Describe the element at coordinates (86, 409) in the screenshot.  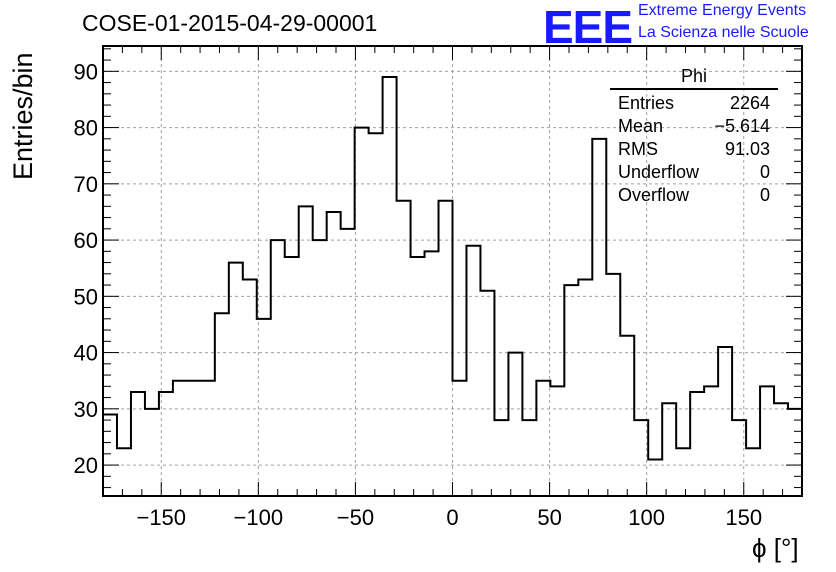
I see `y-tick-label: 30` at that location.